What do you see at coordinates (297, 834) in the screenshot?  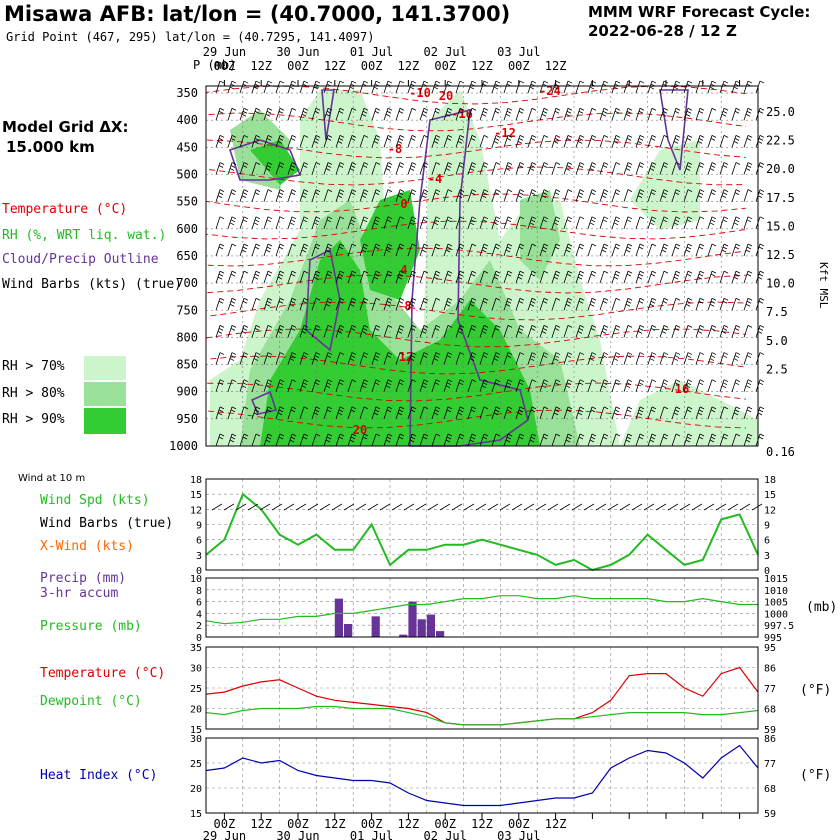 I see `bottom-day-label-1: 30 Jun` at bounding box center [297, 834].